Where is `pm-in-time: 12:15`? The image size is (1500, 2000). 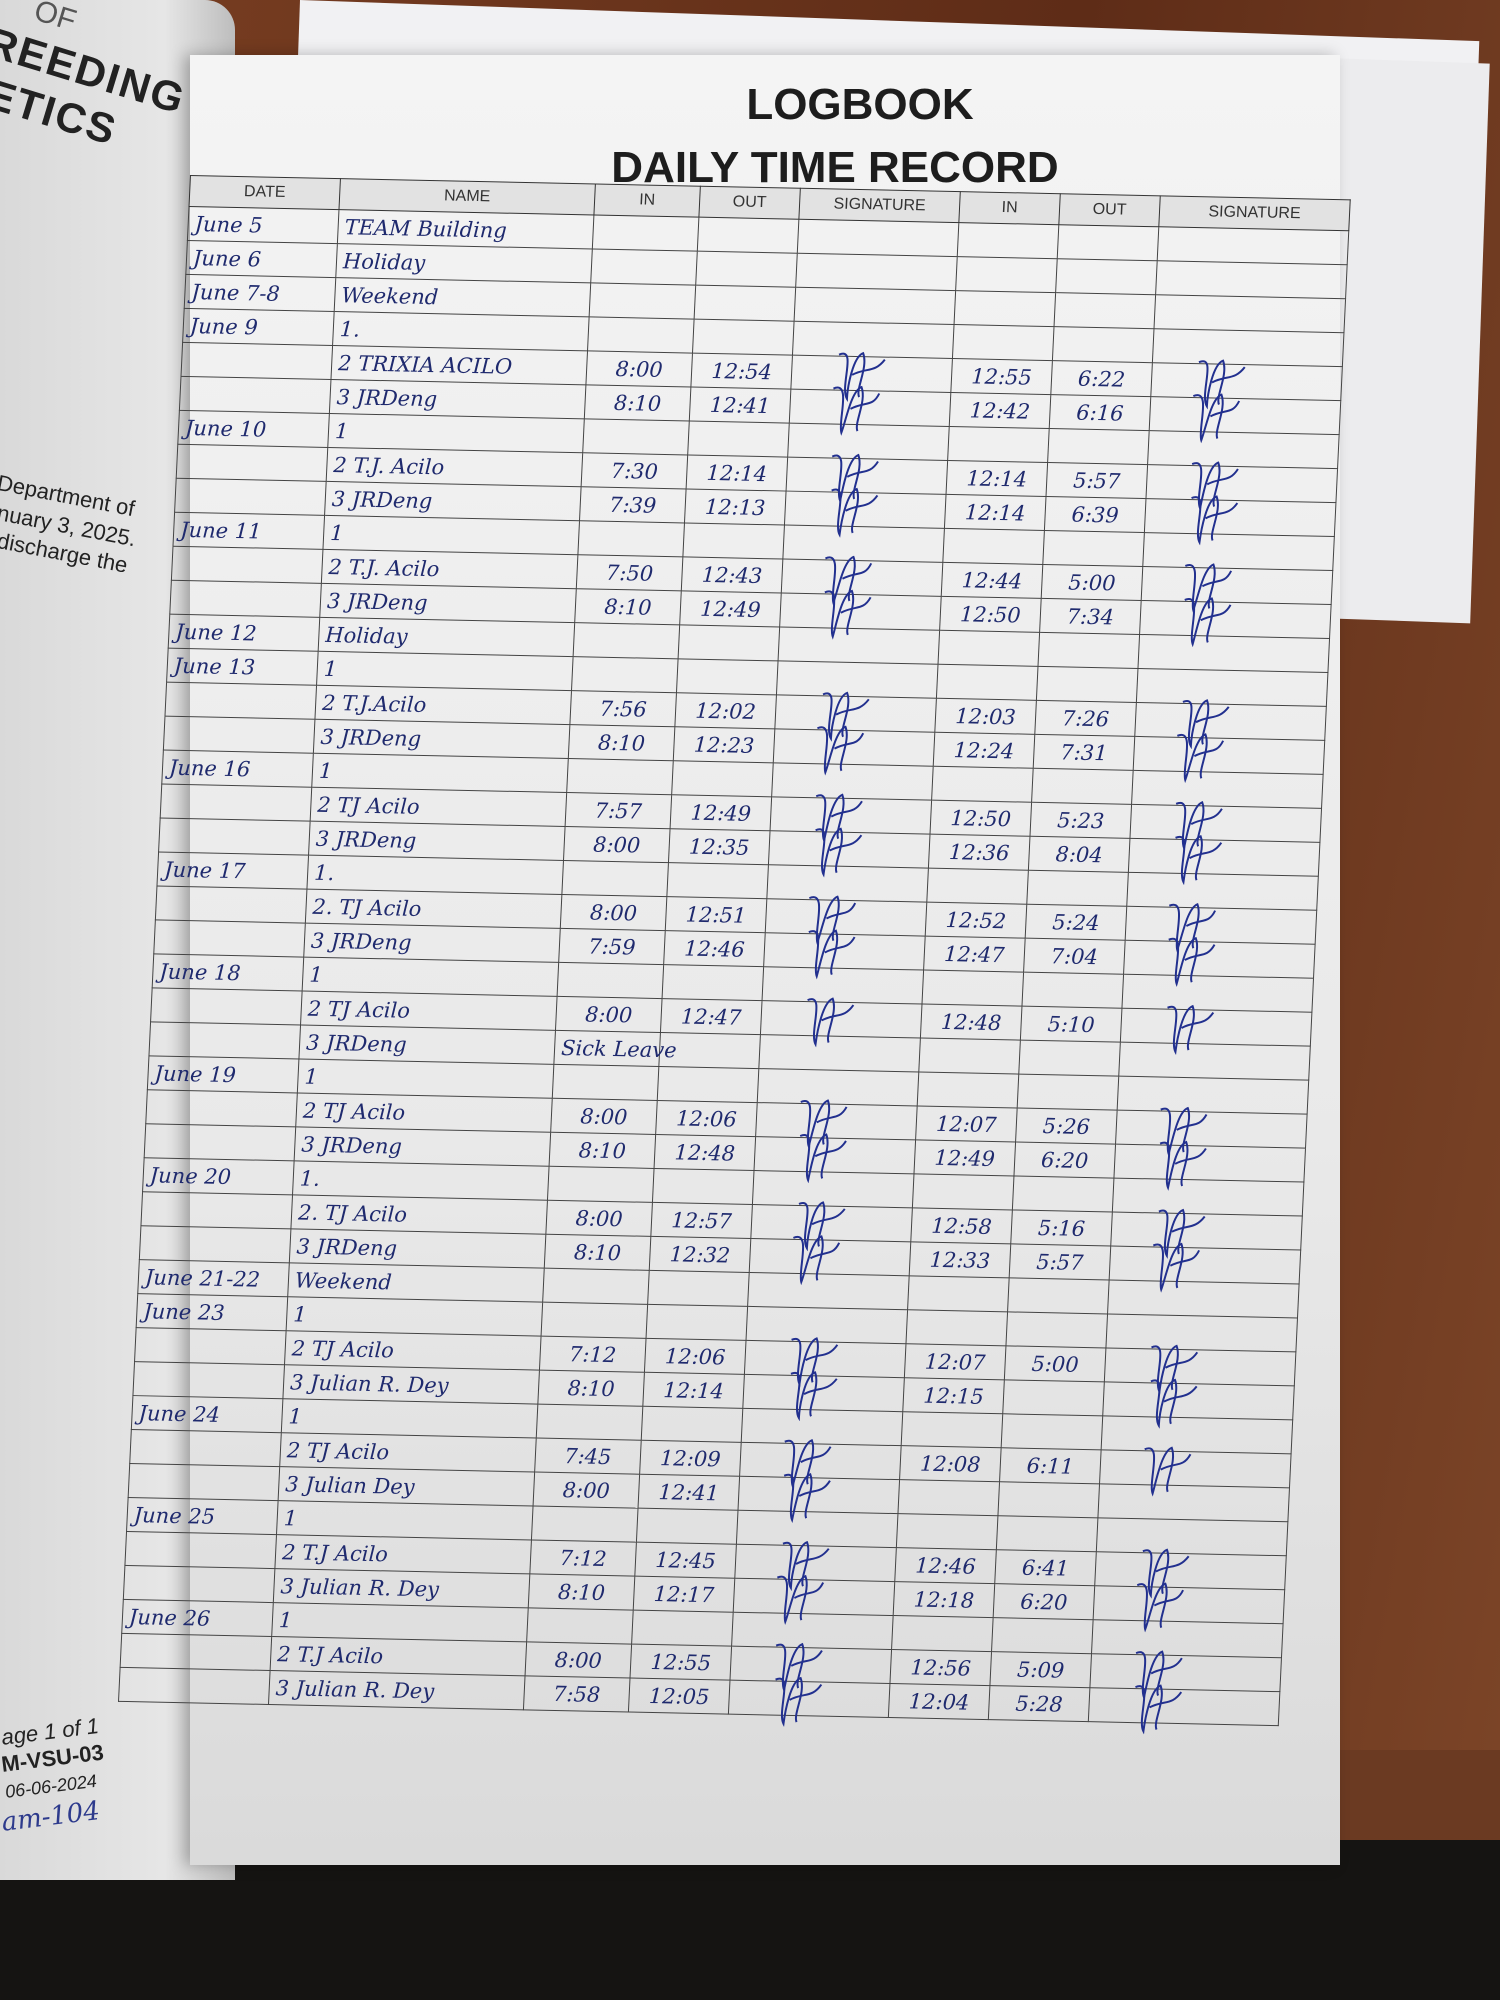 pm-in-time: 12:15 is located at coordinates (953, 1395).